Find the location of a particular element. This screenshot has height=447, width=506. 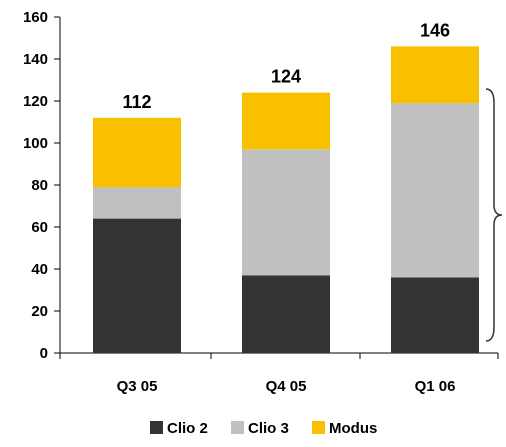

y-tick-label: 100 is located at coordinates (35, 143).